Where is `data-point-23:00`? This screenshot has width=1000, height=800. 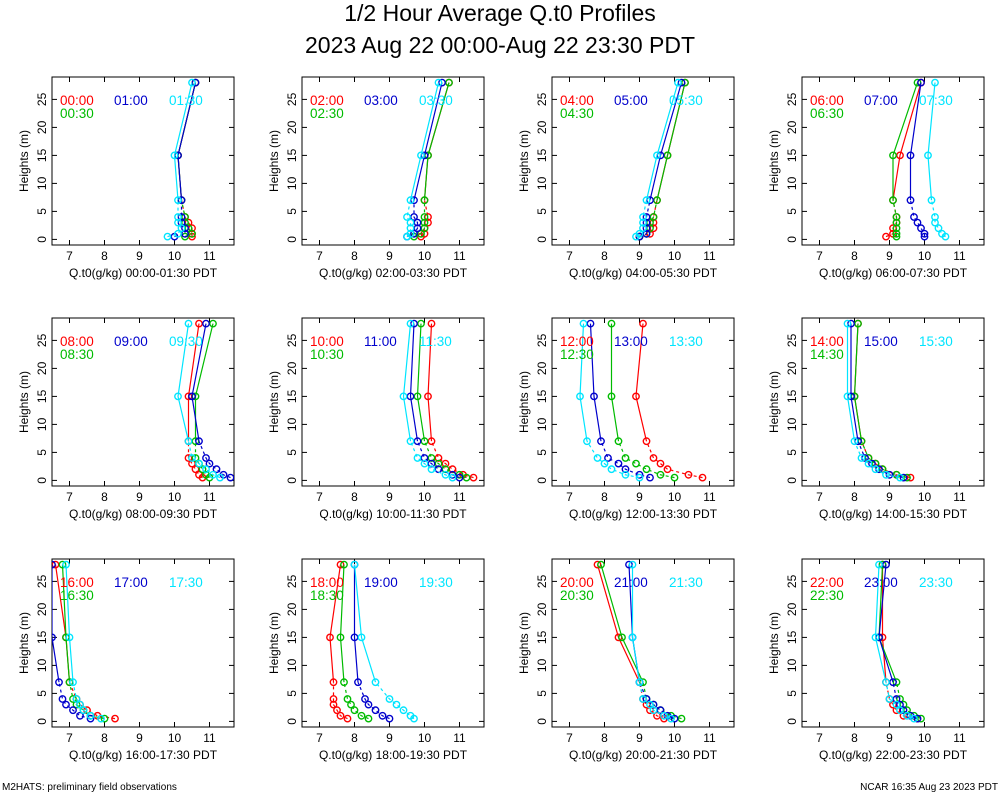
data-point-23:00 is located at coordinates (903, 710).